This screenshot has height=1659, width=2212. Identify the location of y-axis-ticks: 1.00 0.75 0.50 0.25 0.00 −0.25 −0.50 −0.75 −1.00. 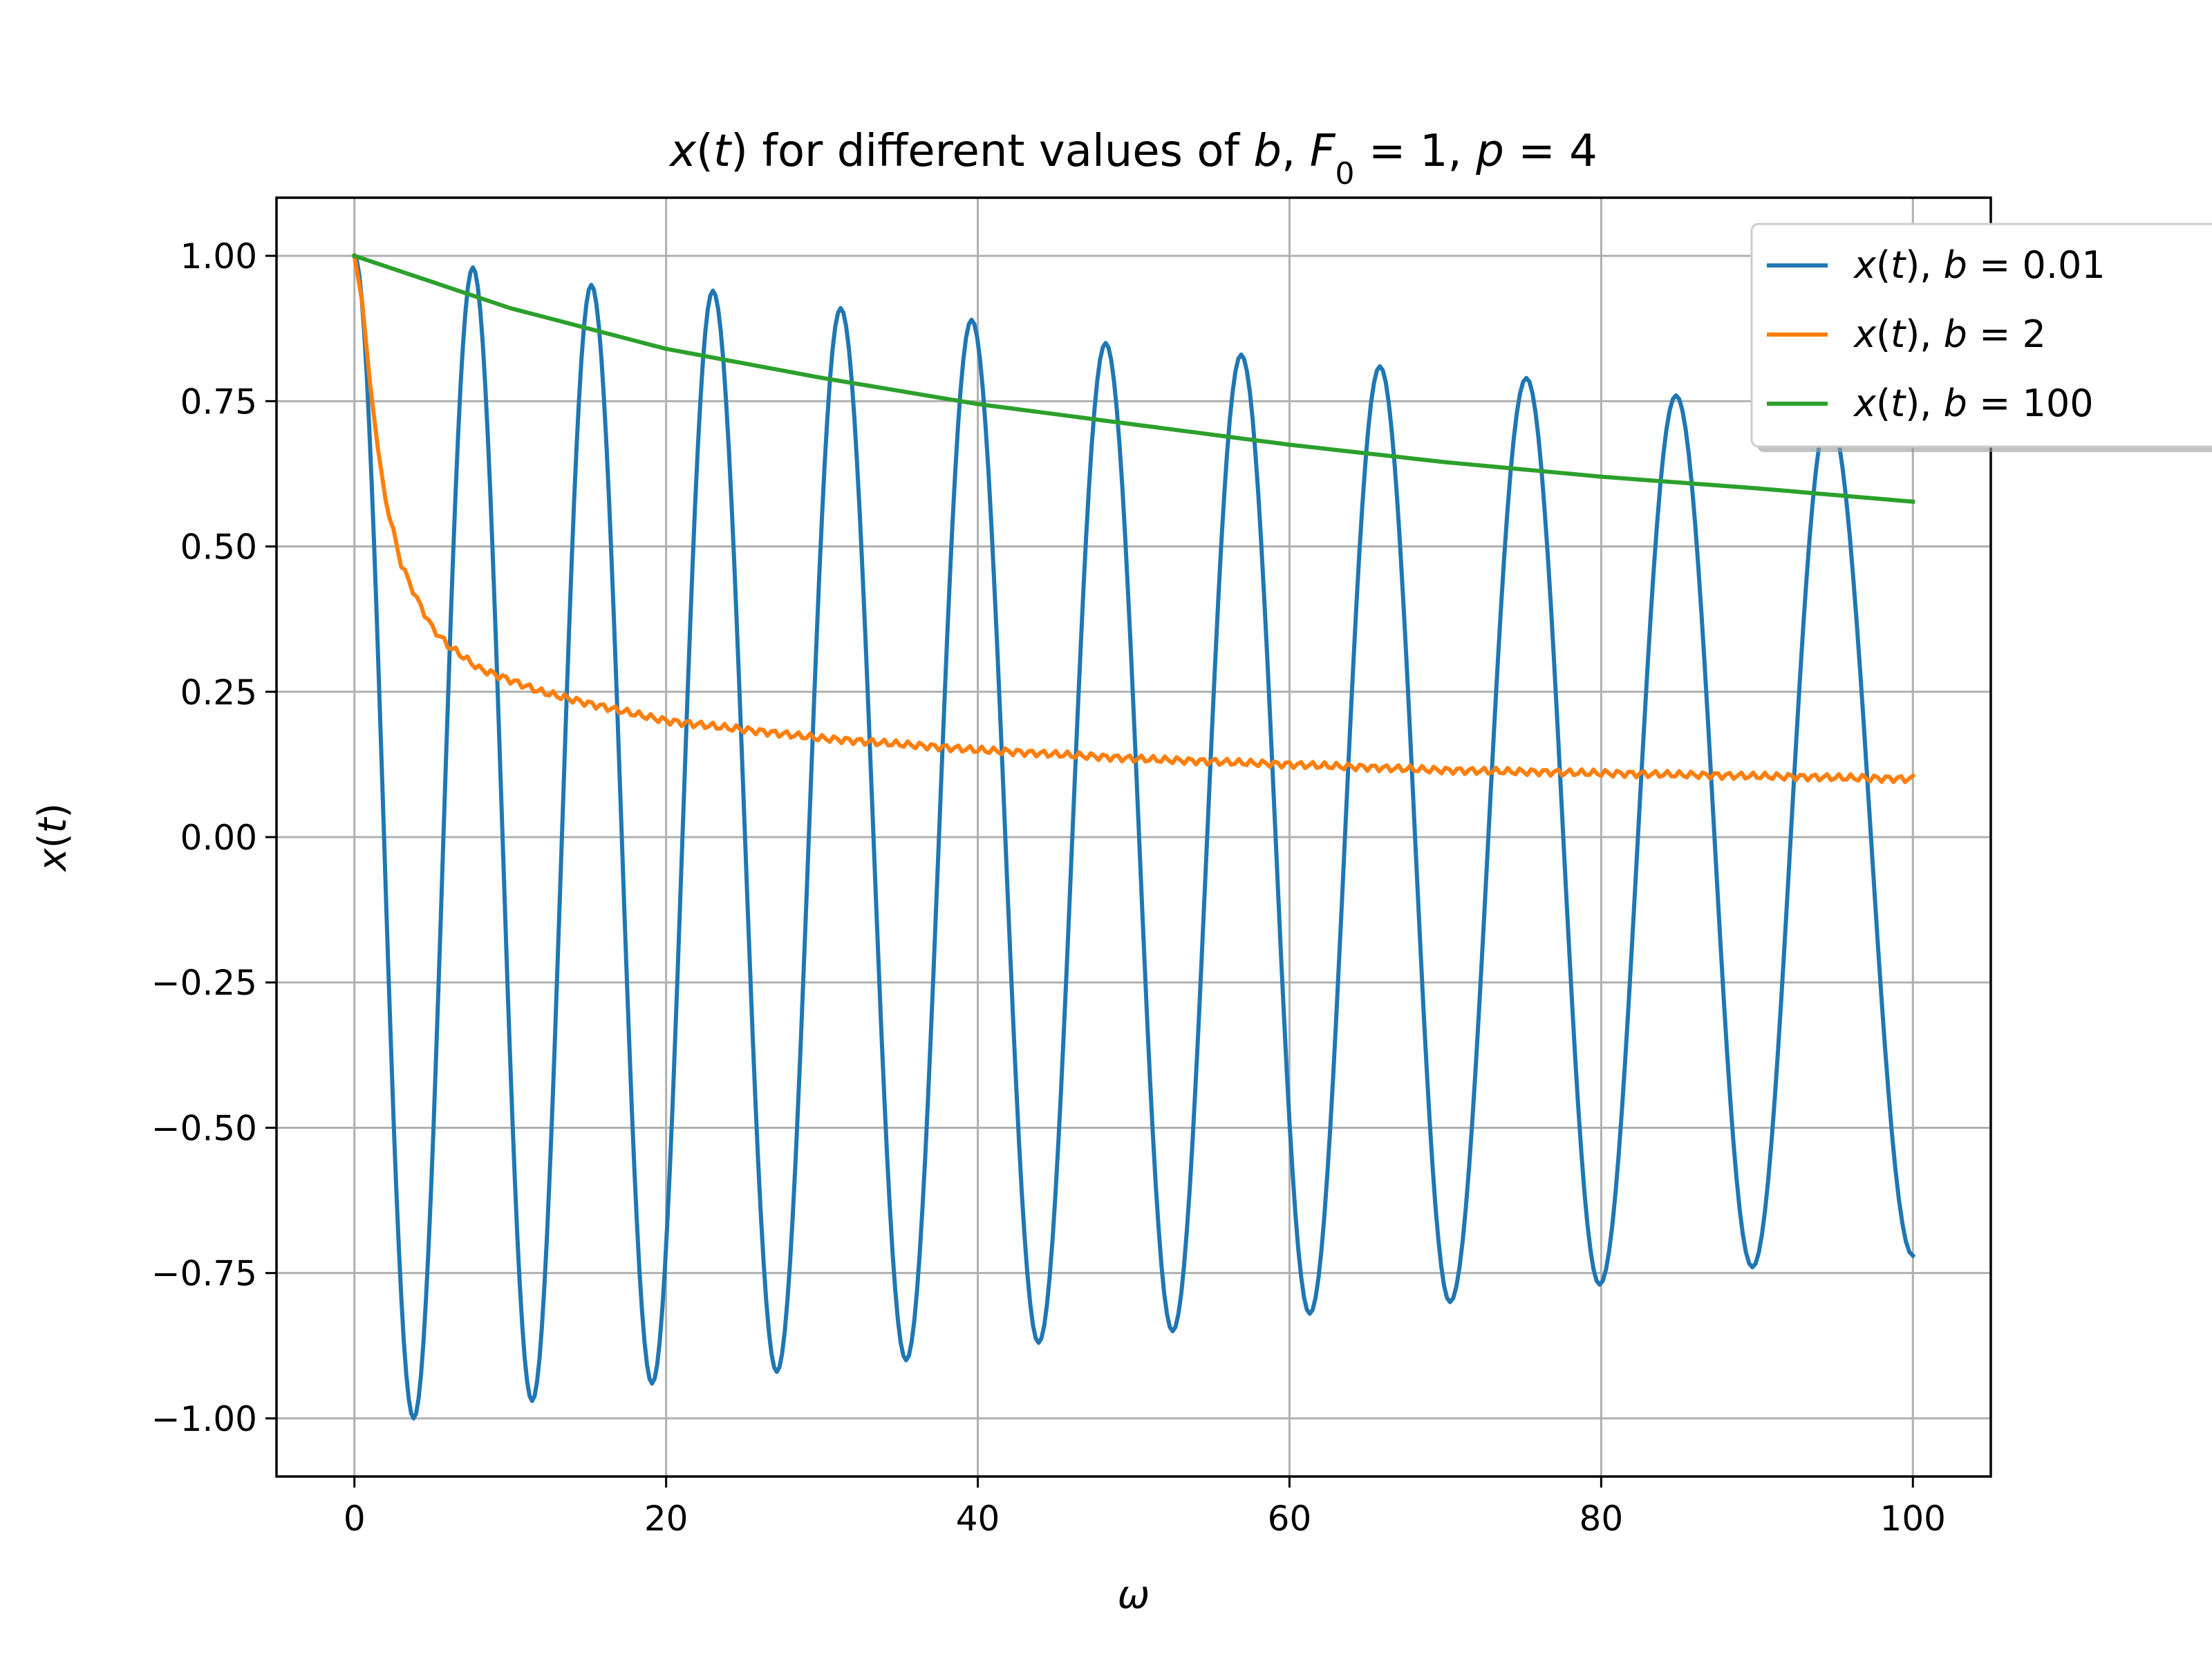
(214, 838).